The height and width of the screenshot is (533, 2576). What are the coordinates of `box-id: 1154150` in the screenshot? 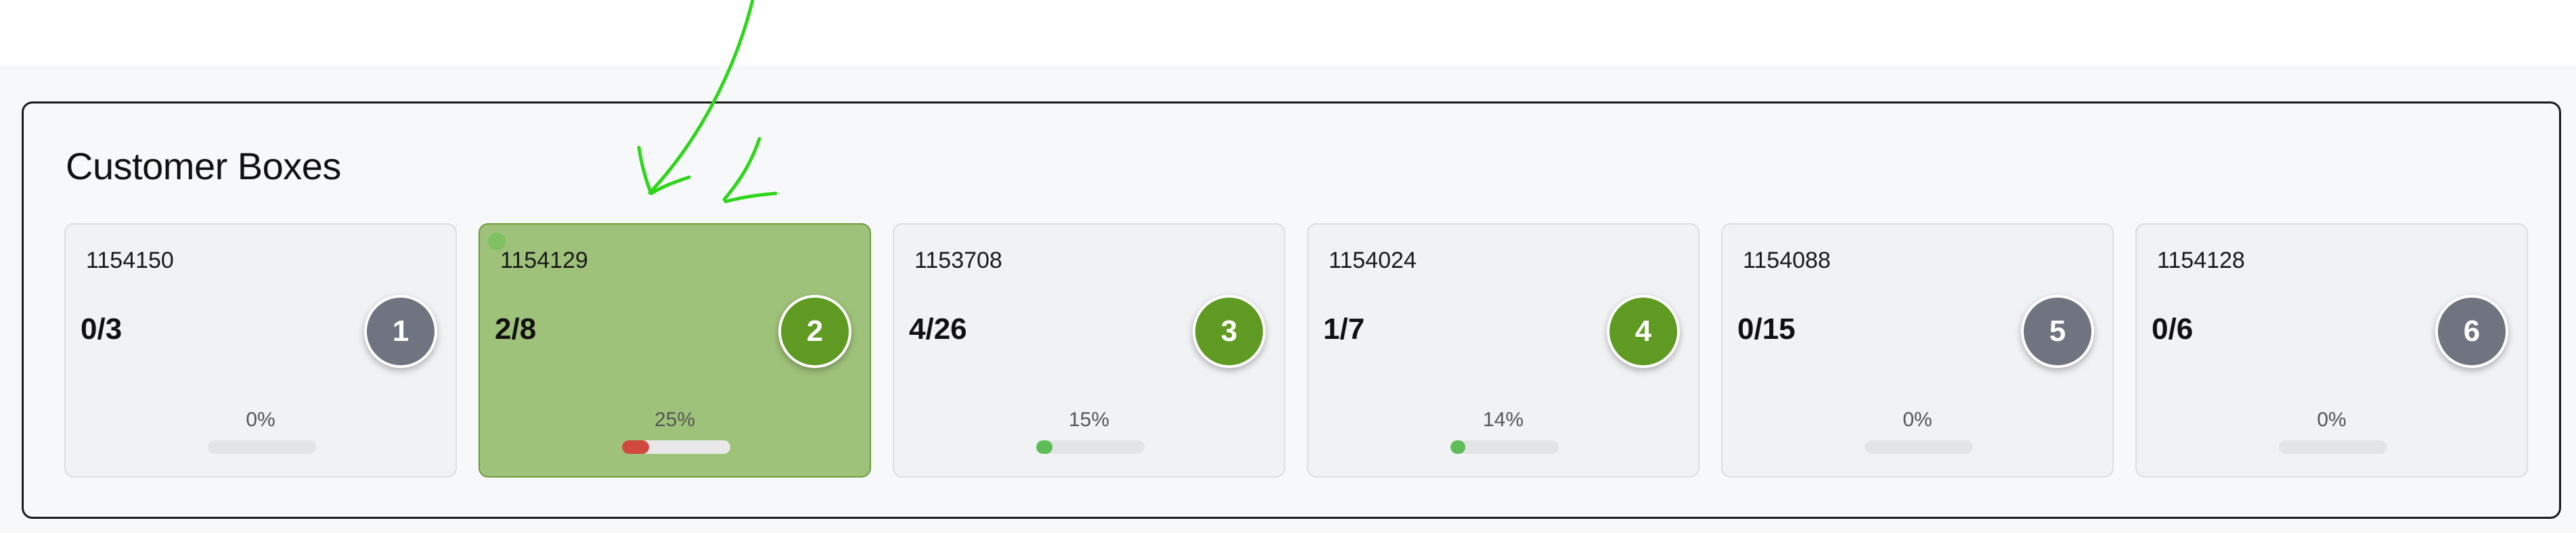 It's located at (130, 260).